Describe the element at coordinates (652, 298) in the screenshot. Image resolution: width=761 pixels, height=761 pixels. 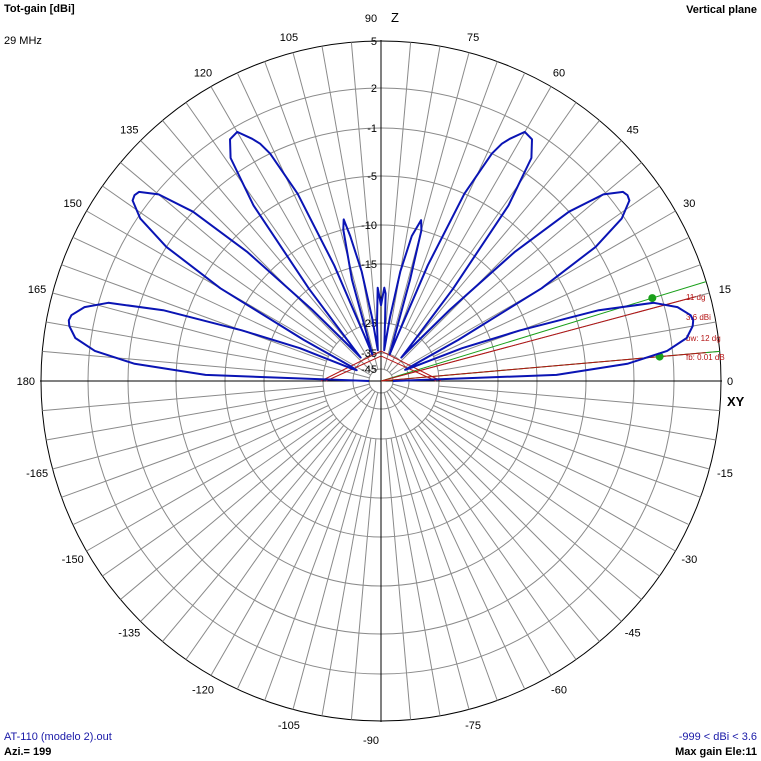
I see `beam-edge-dot` at that location.